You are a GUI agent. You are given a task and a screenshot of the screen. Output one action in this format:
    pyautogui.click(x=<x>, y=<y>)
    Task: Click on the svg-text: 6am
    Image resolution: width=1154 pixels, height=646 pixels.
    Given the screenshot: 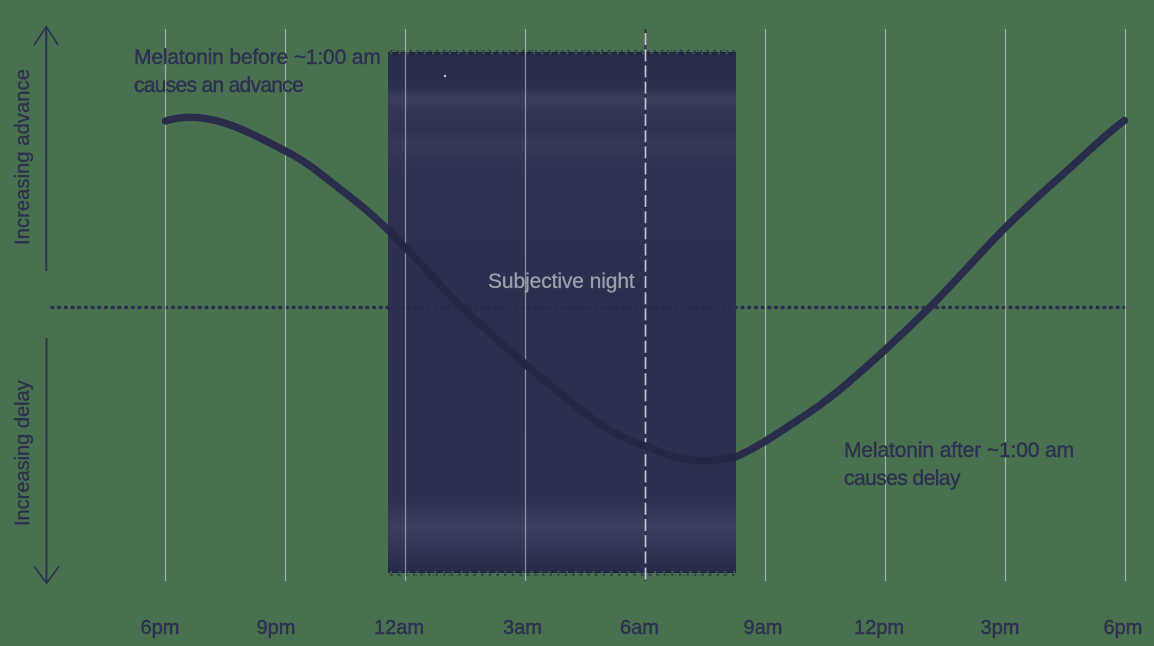 What is the action you would take?
    pyautogui.click(x=639, y=628)
    